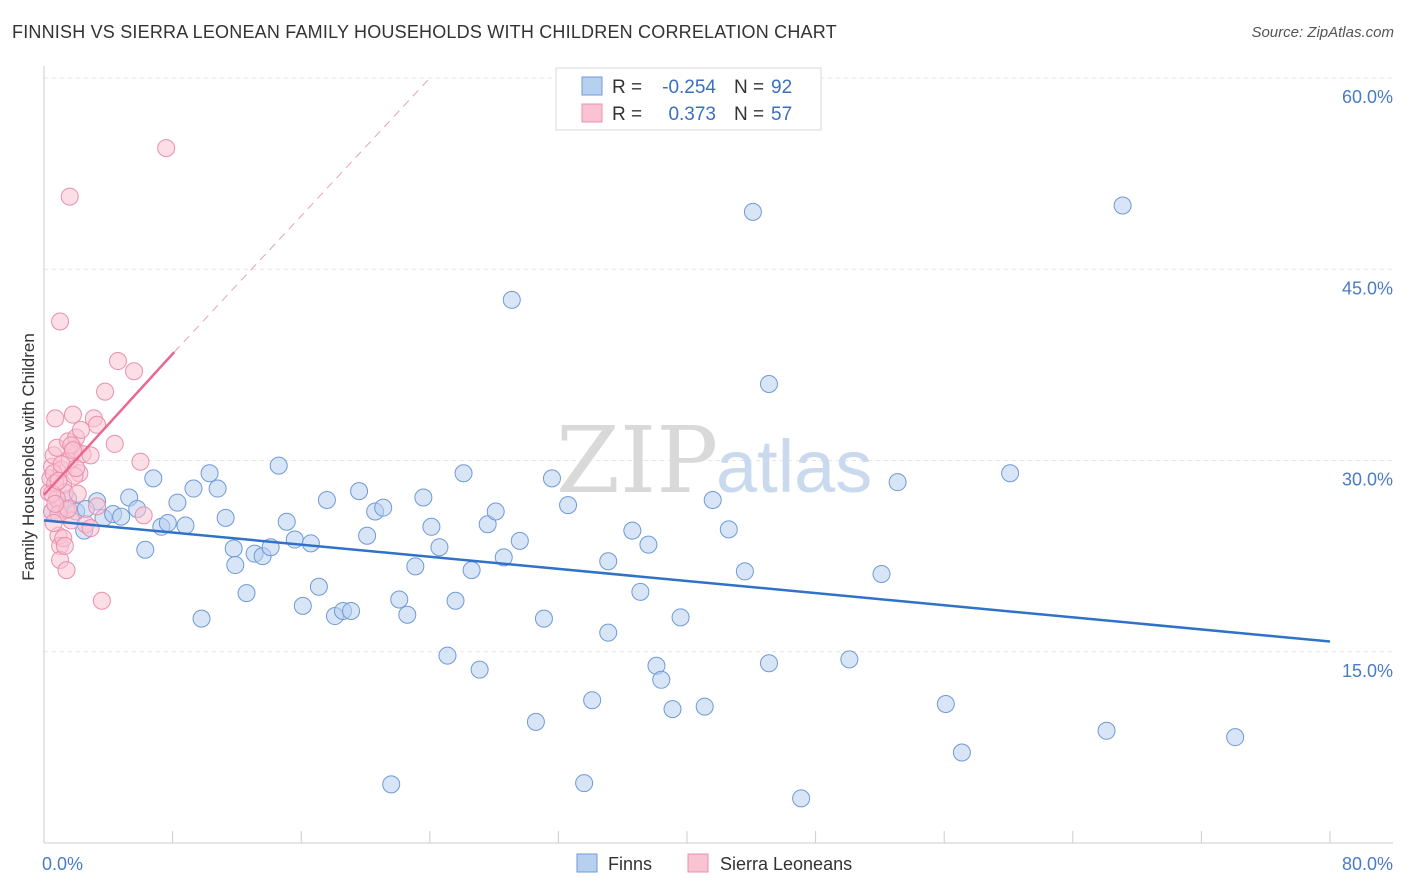  Describe the element at coordinates (627, 114) in the screenshot. I see `legend-r-label-2: R =` at that location.